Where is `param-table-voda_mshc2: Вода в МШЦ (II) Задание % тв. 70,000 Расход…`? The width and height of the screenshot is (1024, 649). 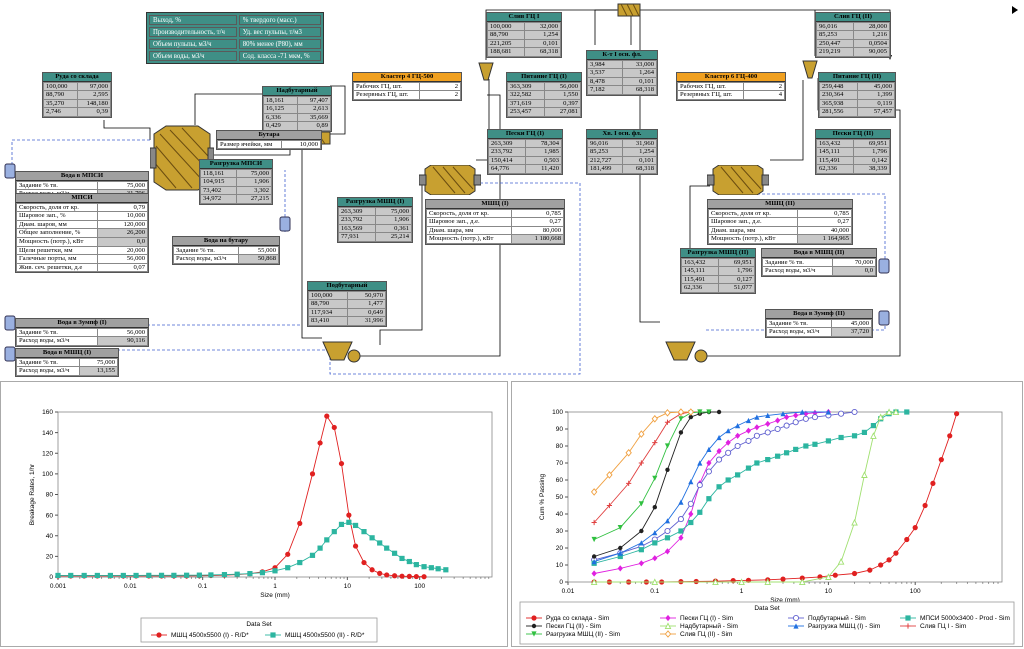 param-table-voda_mshc2: Вода в МШЦ (II) Задание % тв. 70,000 Расход… is located at coordinates (819, 262).